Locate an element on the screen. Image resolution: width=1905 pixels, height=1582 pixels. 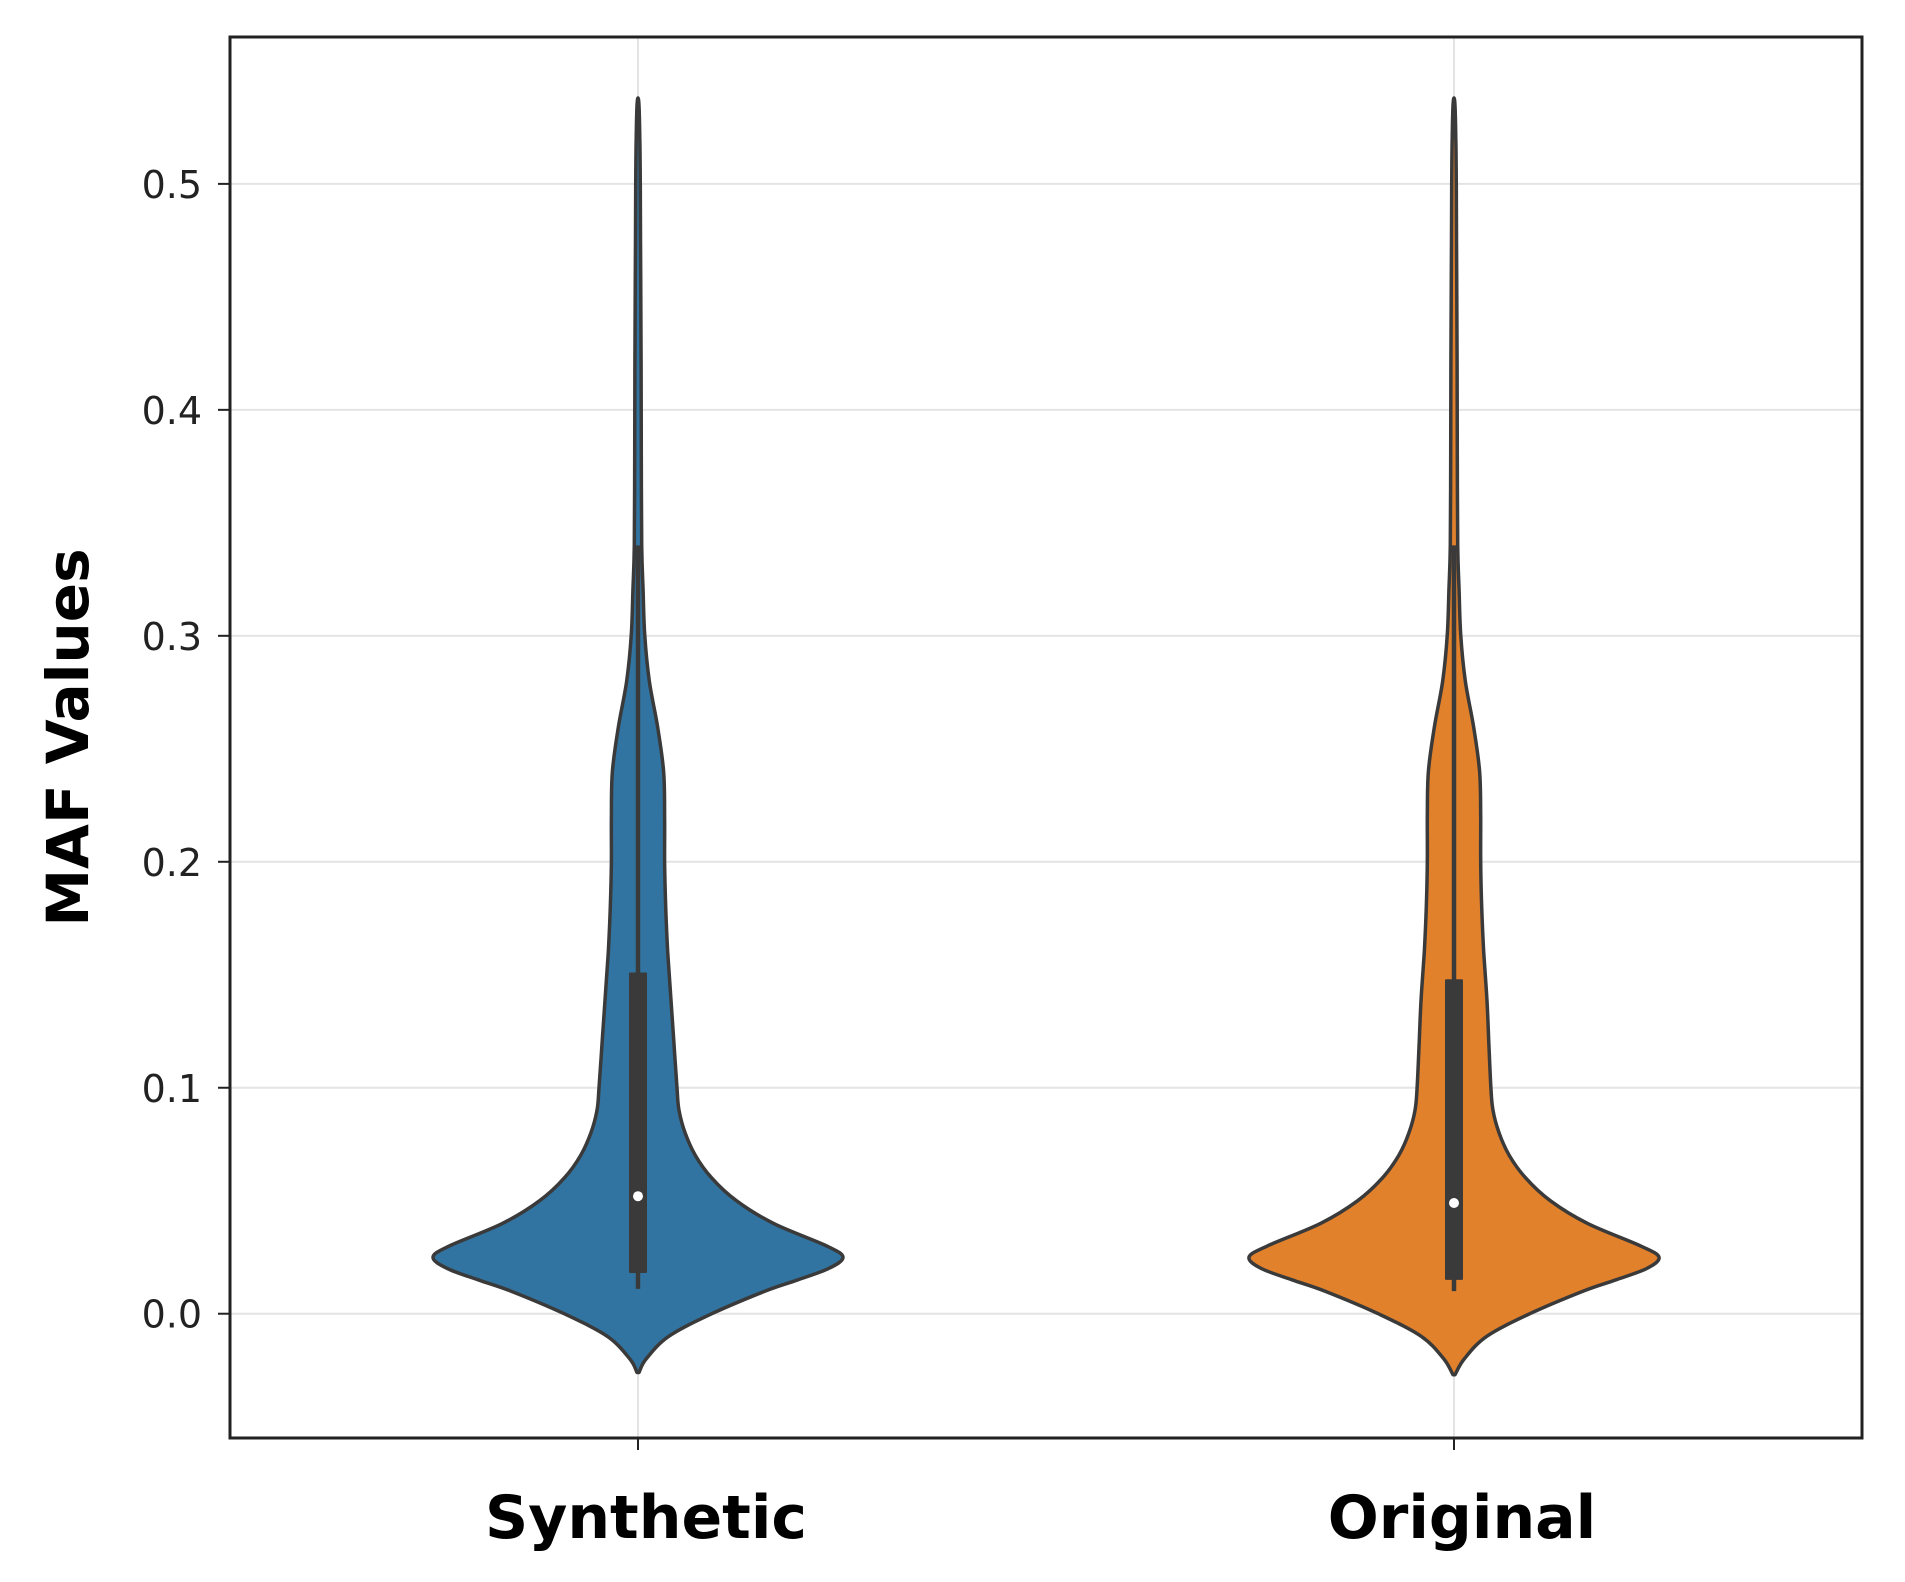
y-axis-label: MAF Values is located at coordinates (68, 737).